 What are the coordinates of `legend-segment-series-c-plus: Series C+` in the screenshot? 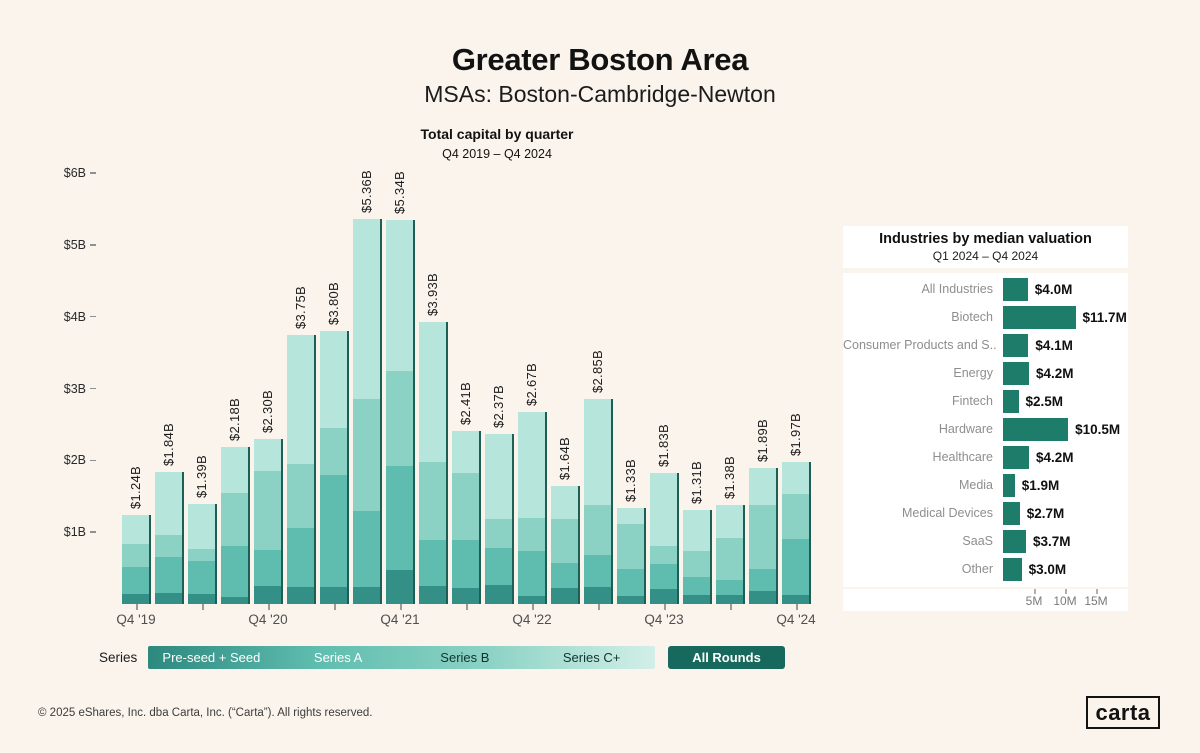 It's located at (591, 657).